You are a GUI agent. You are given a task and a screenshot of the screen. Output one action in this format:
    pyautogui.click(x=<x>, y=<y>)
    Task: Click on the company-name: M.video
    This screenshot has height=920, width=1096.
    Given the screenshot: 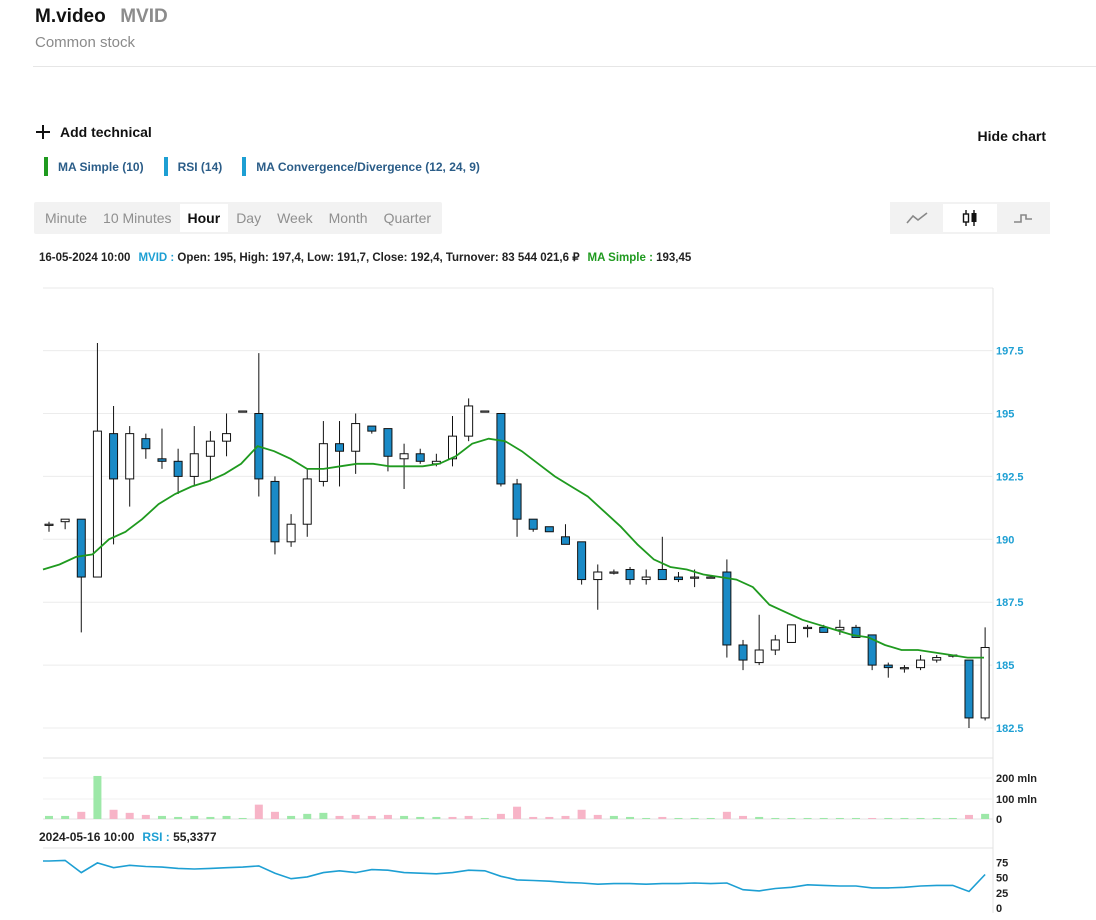 What is the action you would take?
    pyautogui.click(x=70, y=16)
    